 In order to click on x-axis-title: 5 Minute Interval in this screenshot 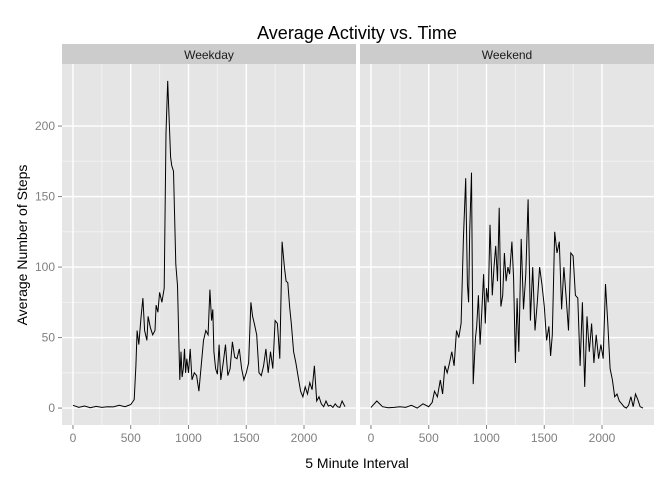, I will do `click(357, 463)`.